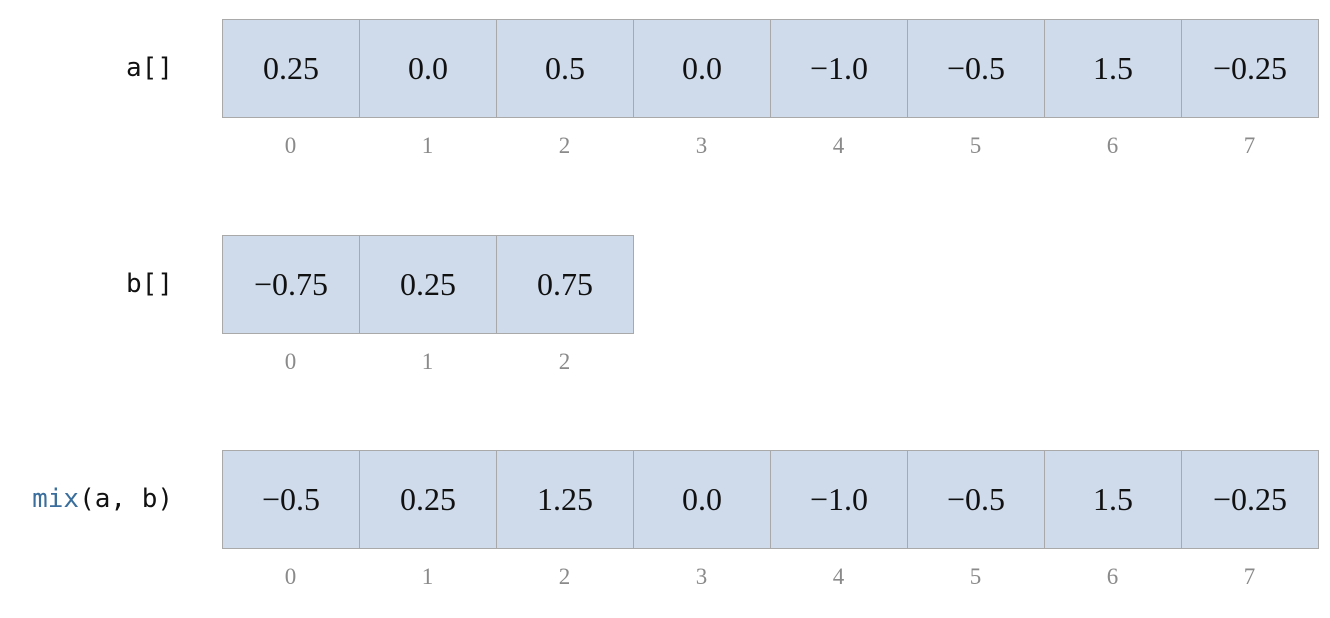 This screenshot has width=1330, height=618. I want to click on array-a-cell: 0.5, so click(565, 68).